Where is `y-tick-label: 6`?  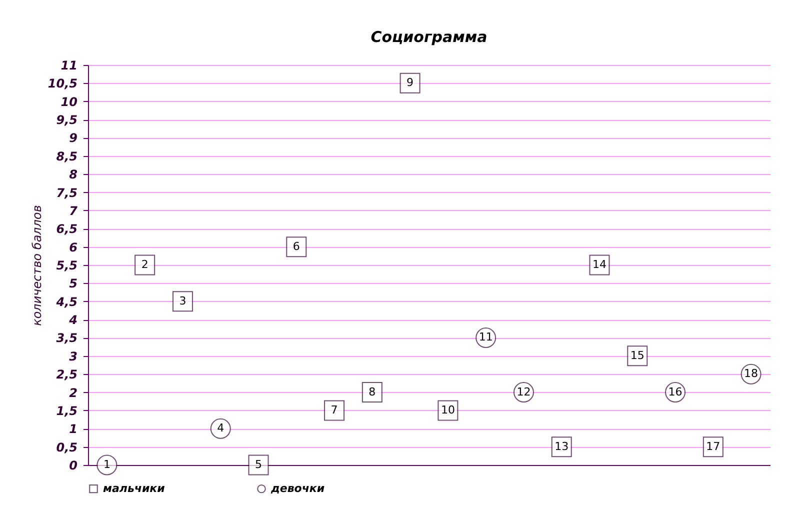 y-tick-label: 6 is located at coordinates (73, 247).